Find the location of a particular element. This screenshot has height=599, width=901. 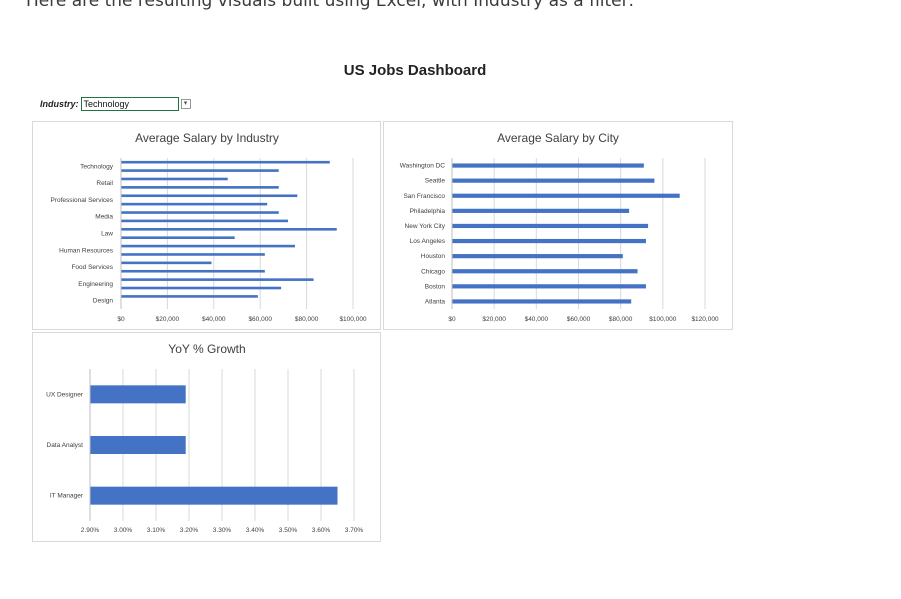

industry-filter: Industry: Technology ▾ is located at coordinates (115, 104).